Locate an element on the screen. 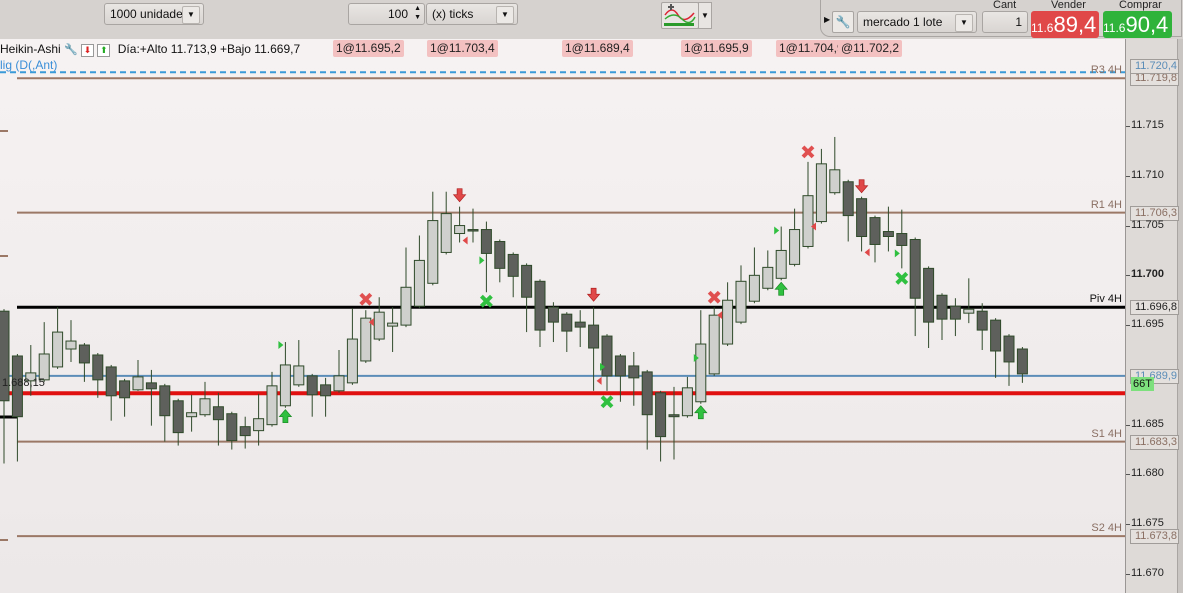 This screenshot has width=1183, height=593. sell-button: 11.689,4 is located at coordinates (1065, 24).